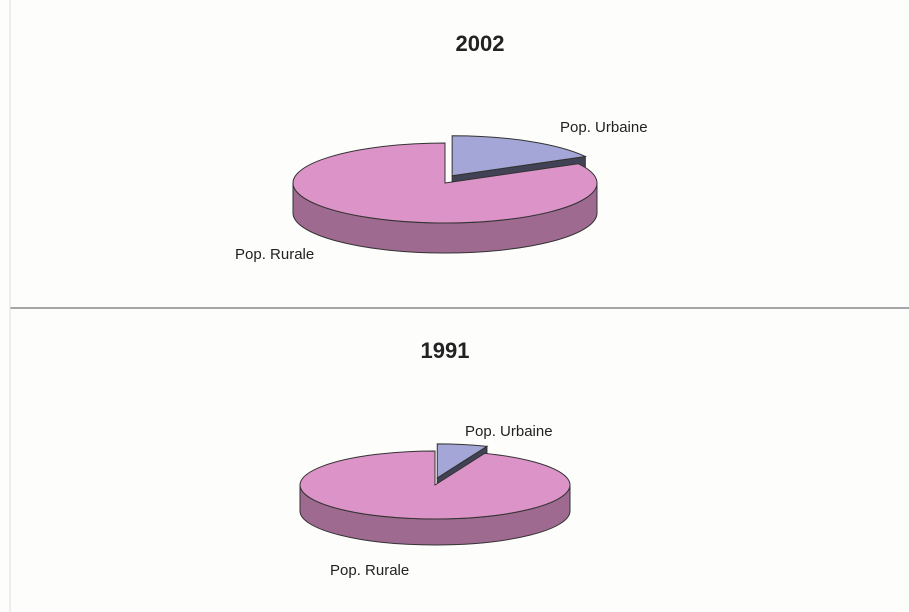 The width and height of the screenshot is (909, 612). Describe the element at coordinates (445, 350) in the screenshot. I see `chart-title: 1991` at that location.